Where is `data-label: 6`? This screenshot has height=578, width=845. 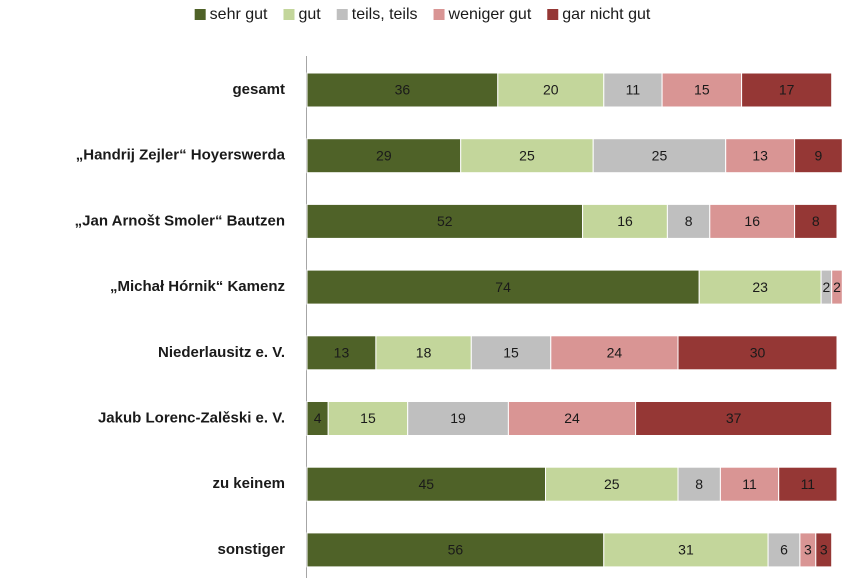
data-label: 6 is located at coordinates (784, 550).